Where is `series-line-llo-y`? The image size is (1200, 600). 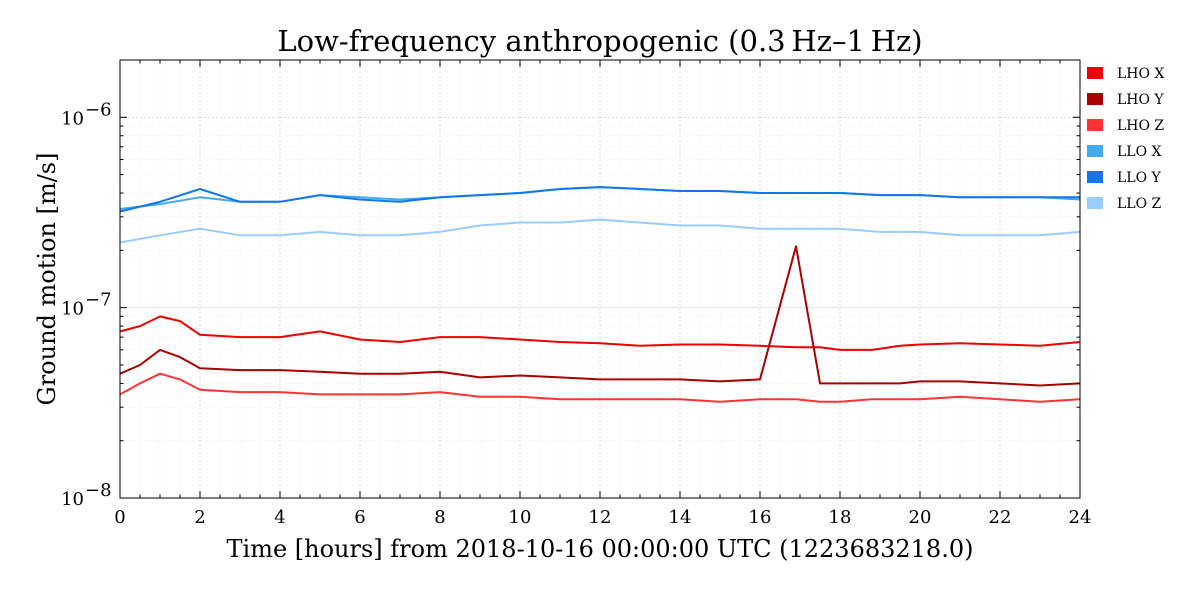
series-line-llo-y is located at coordinates (599, 199).